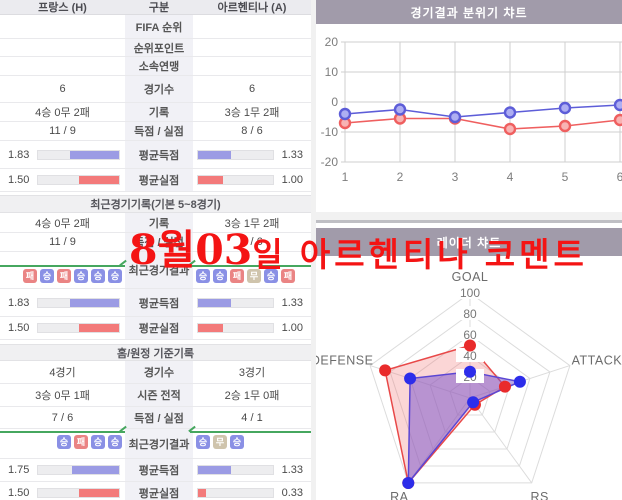 Image resolution: width=622 pixels, height=500 pixels. I want to click on radar-ring, so click(470, 388).